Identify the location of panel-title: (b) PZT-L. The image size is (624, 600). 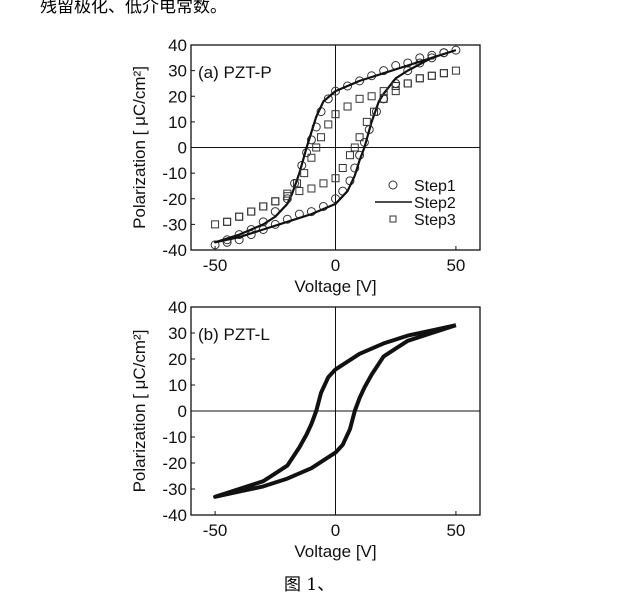
(234, 334).